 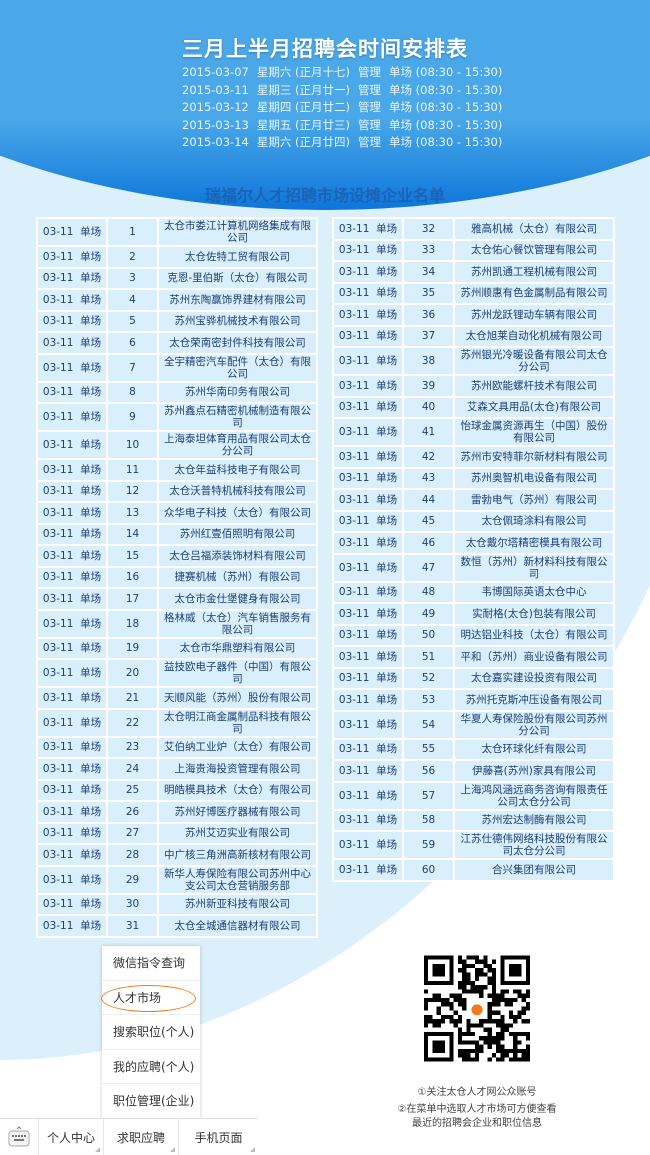 I want to click on table-row: 03-11 单场 51 平和（苏州）商业设备有限公司, so click(x=473, y=657).